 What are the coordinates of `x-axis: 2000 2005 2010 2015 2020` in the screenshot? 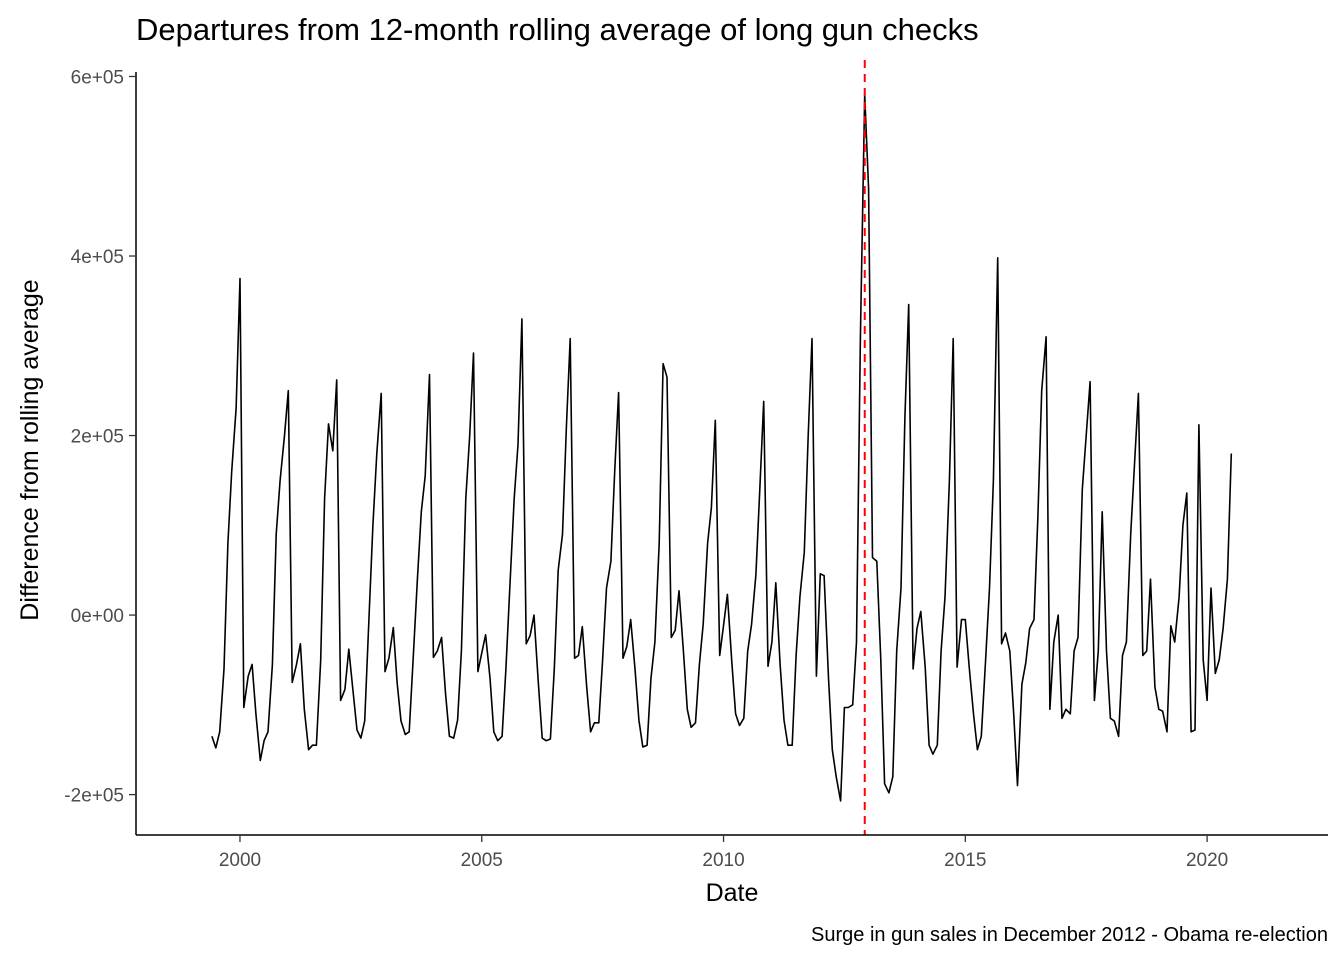 It's located at (723, 853).